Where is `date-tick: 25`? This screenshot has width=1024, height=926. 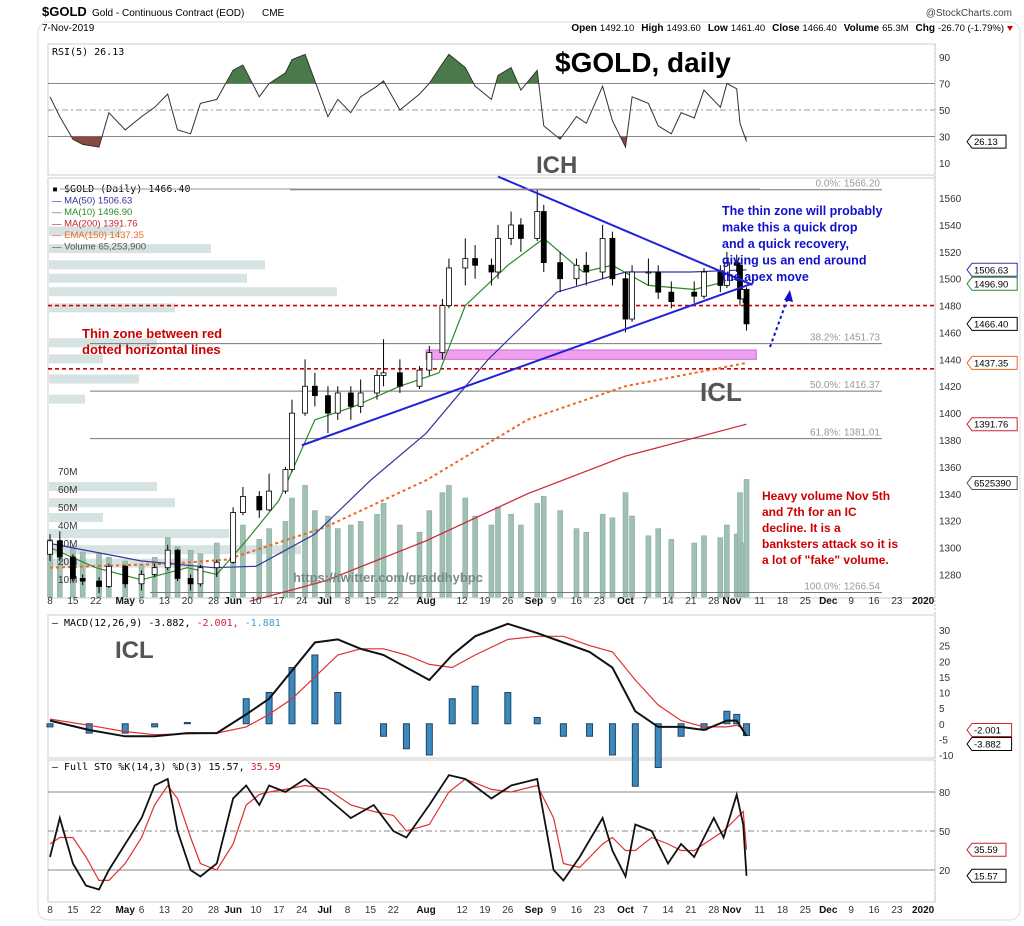 date-tick: 25 is located at coordinates (806, 910).